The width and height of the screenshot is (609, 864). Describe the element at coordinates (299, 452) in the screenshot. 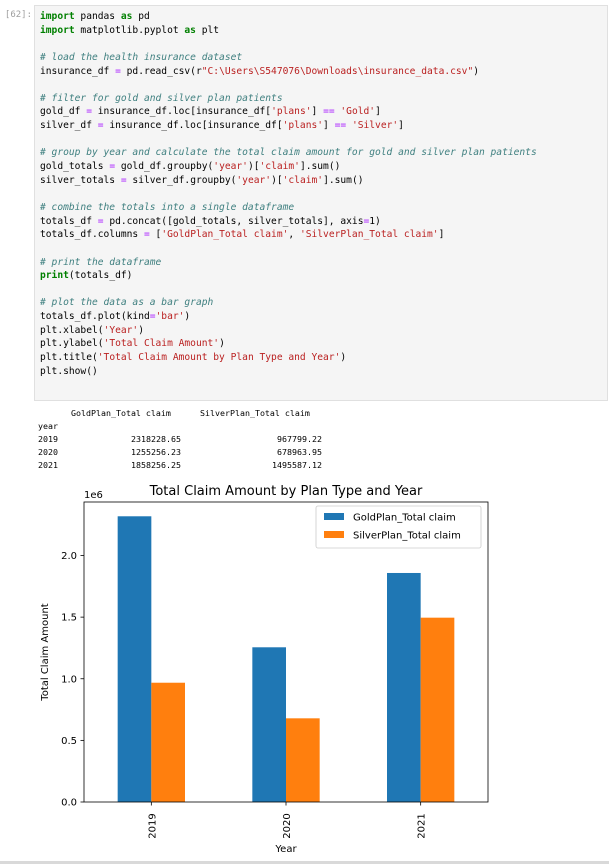

I see `row-silver: 678963.95` at that location.